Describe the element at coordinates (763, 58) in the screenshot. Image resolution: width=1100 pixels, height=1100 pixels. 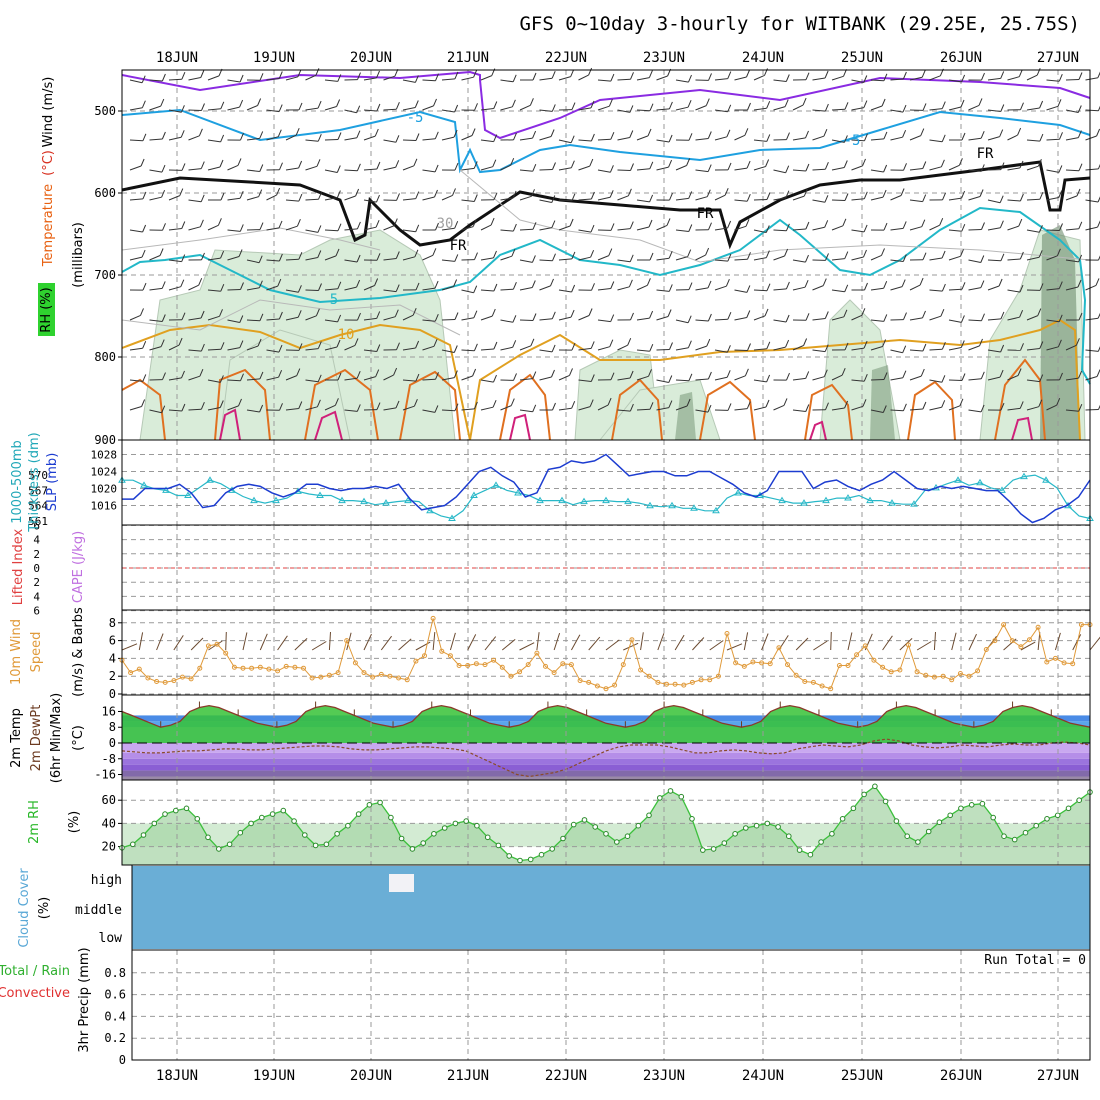
I see `date-label-top: 24JUN` at that location.